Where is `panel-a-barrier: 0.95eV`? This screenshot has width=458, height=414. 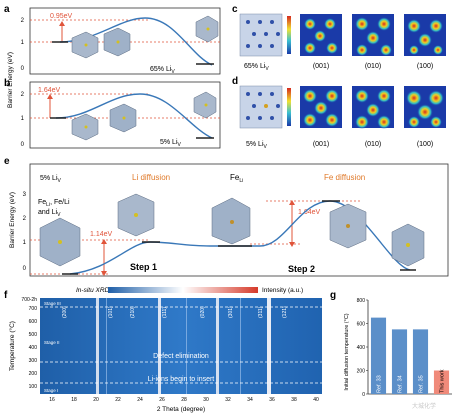 panel-a-barrier: 0.95eV is located at coordinates (61, 16).